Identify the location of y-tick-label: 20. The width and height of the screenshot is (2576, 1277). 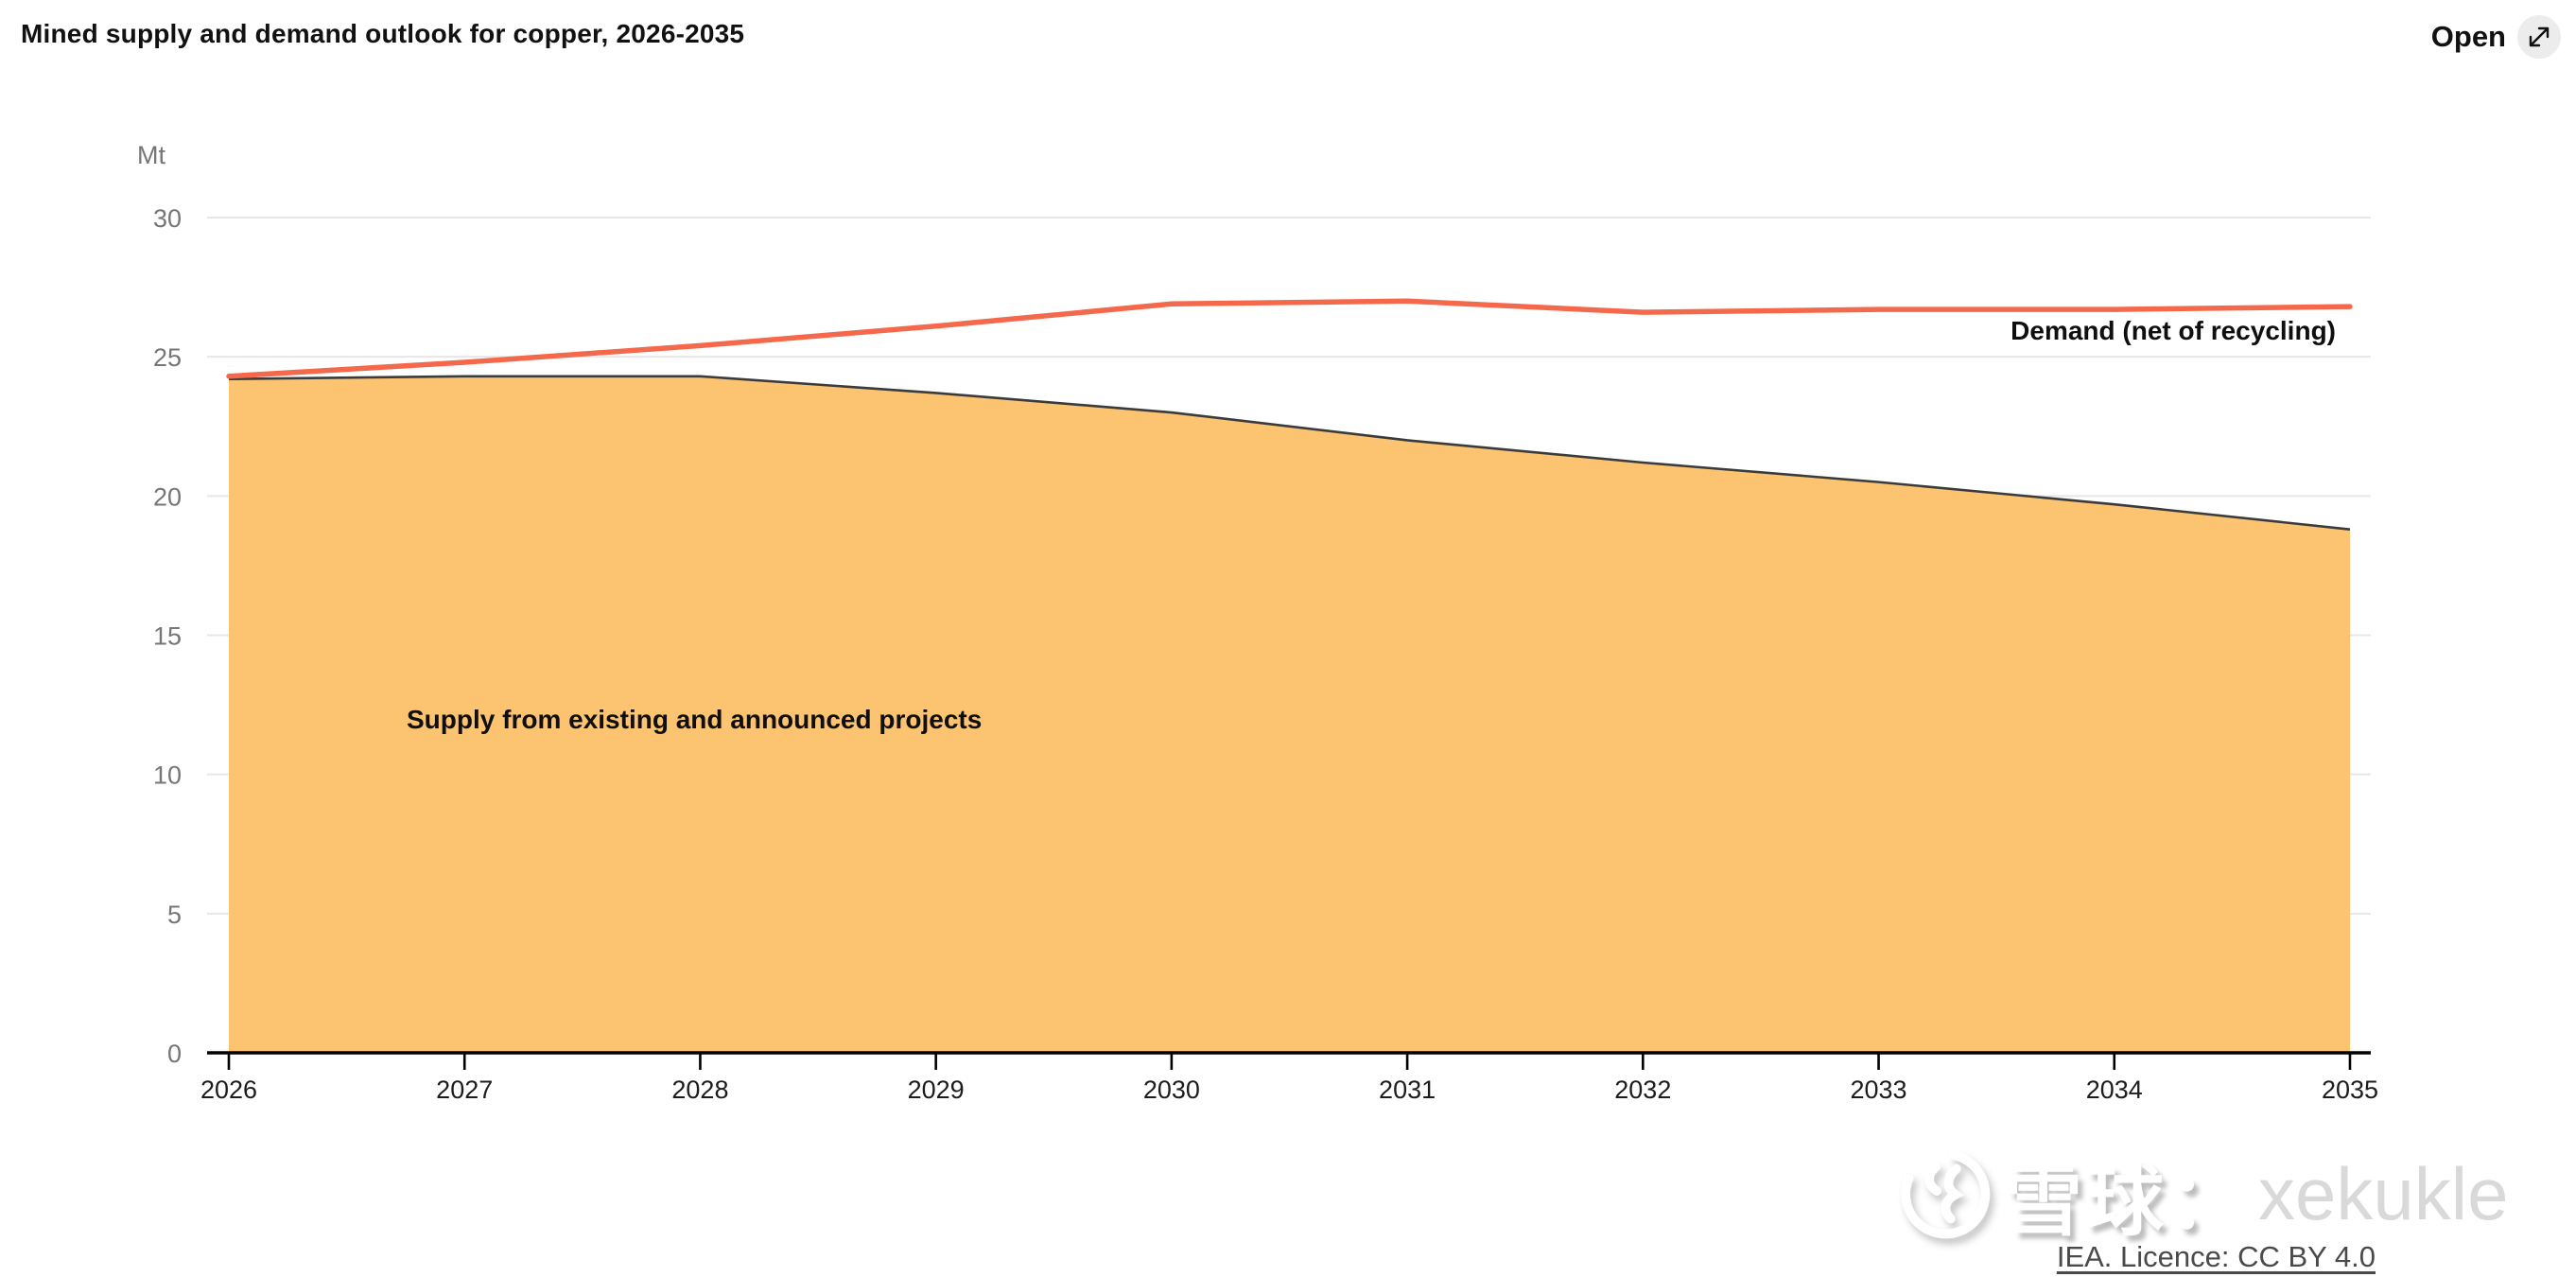
(167, 496).